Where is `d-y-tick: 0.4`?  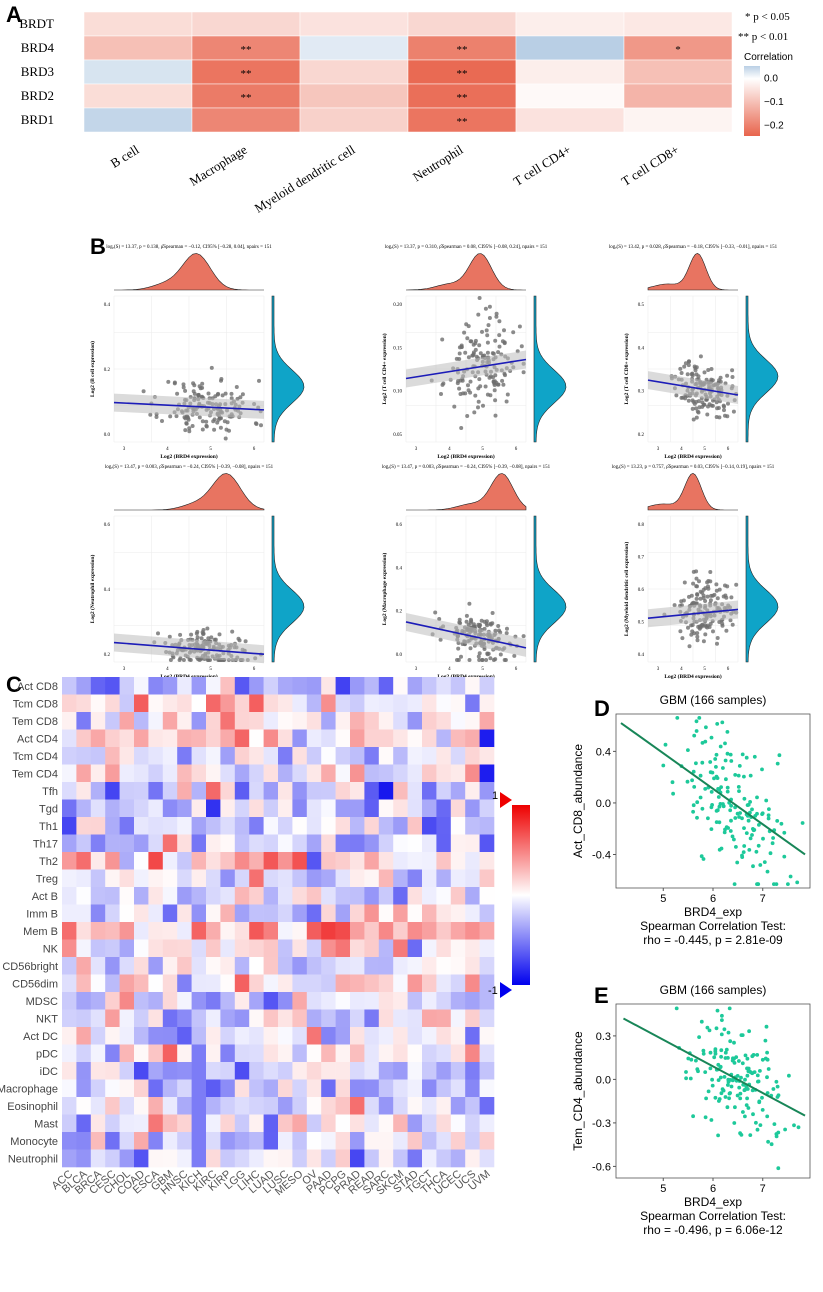 d-y-tick: 0.4 is located at coordinates (603, 752).